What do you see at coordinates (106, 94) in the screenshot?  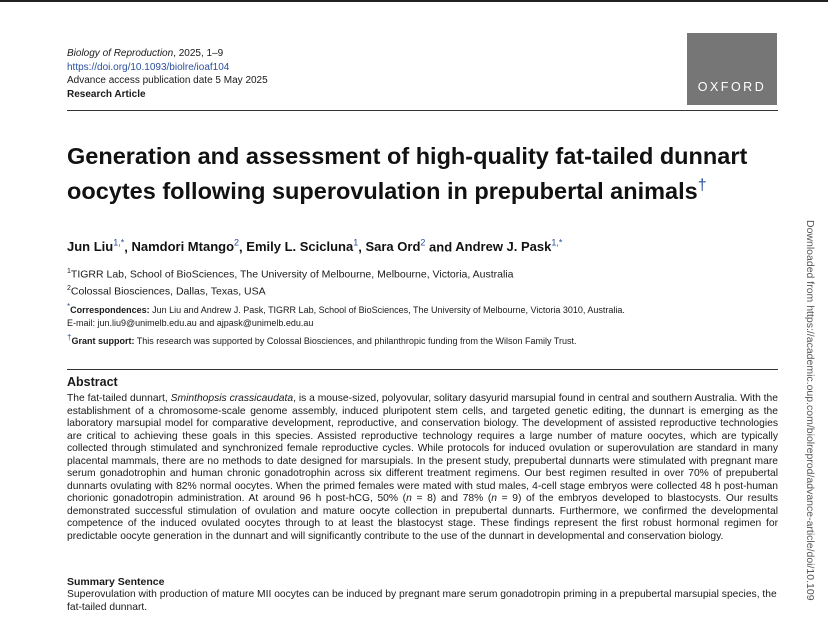 I see `article-type: Research Article` at bounding box center [106, 94].